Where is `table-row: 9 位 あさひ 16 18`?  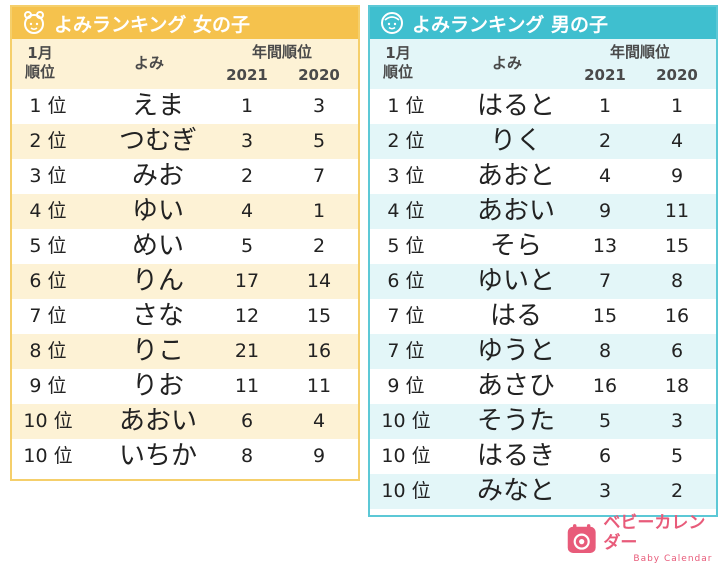 table-row: 9 位 あさひ 16 18 is located at coordinates (543, 386).